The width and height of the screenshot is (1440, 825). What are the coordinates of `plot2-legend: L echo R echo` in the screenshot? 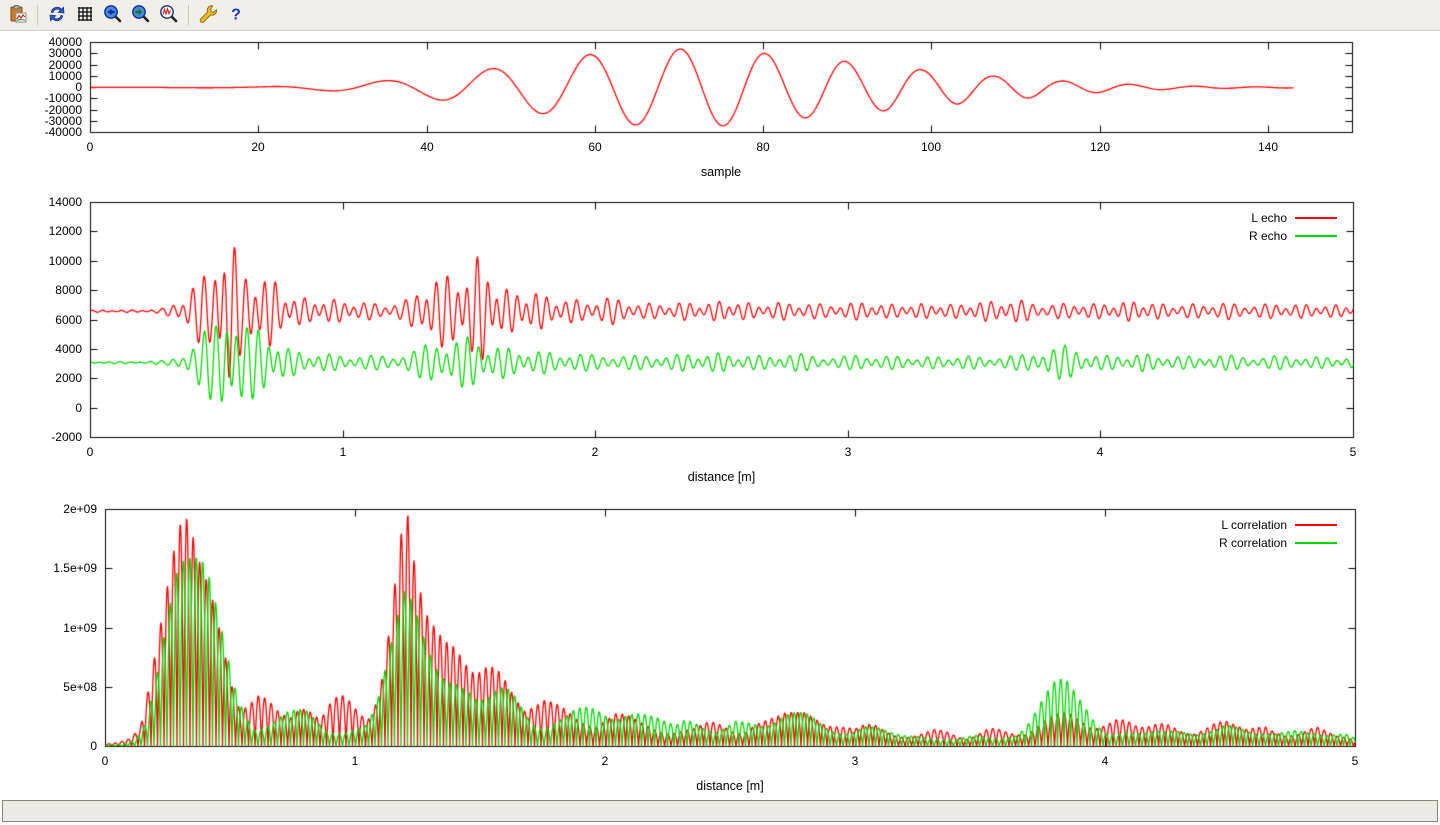 It's located at (1293, 227).